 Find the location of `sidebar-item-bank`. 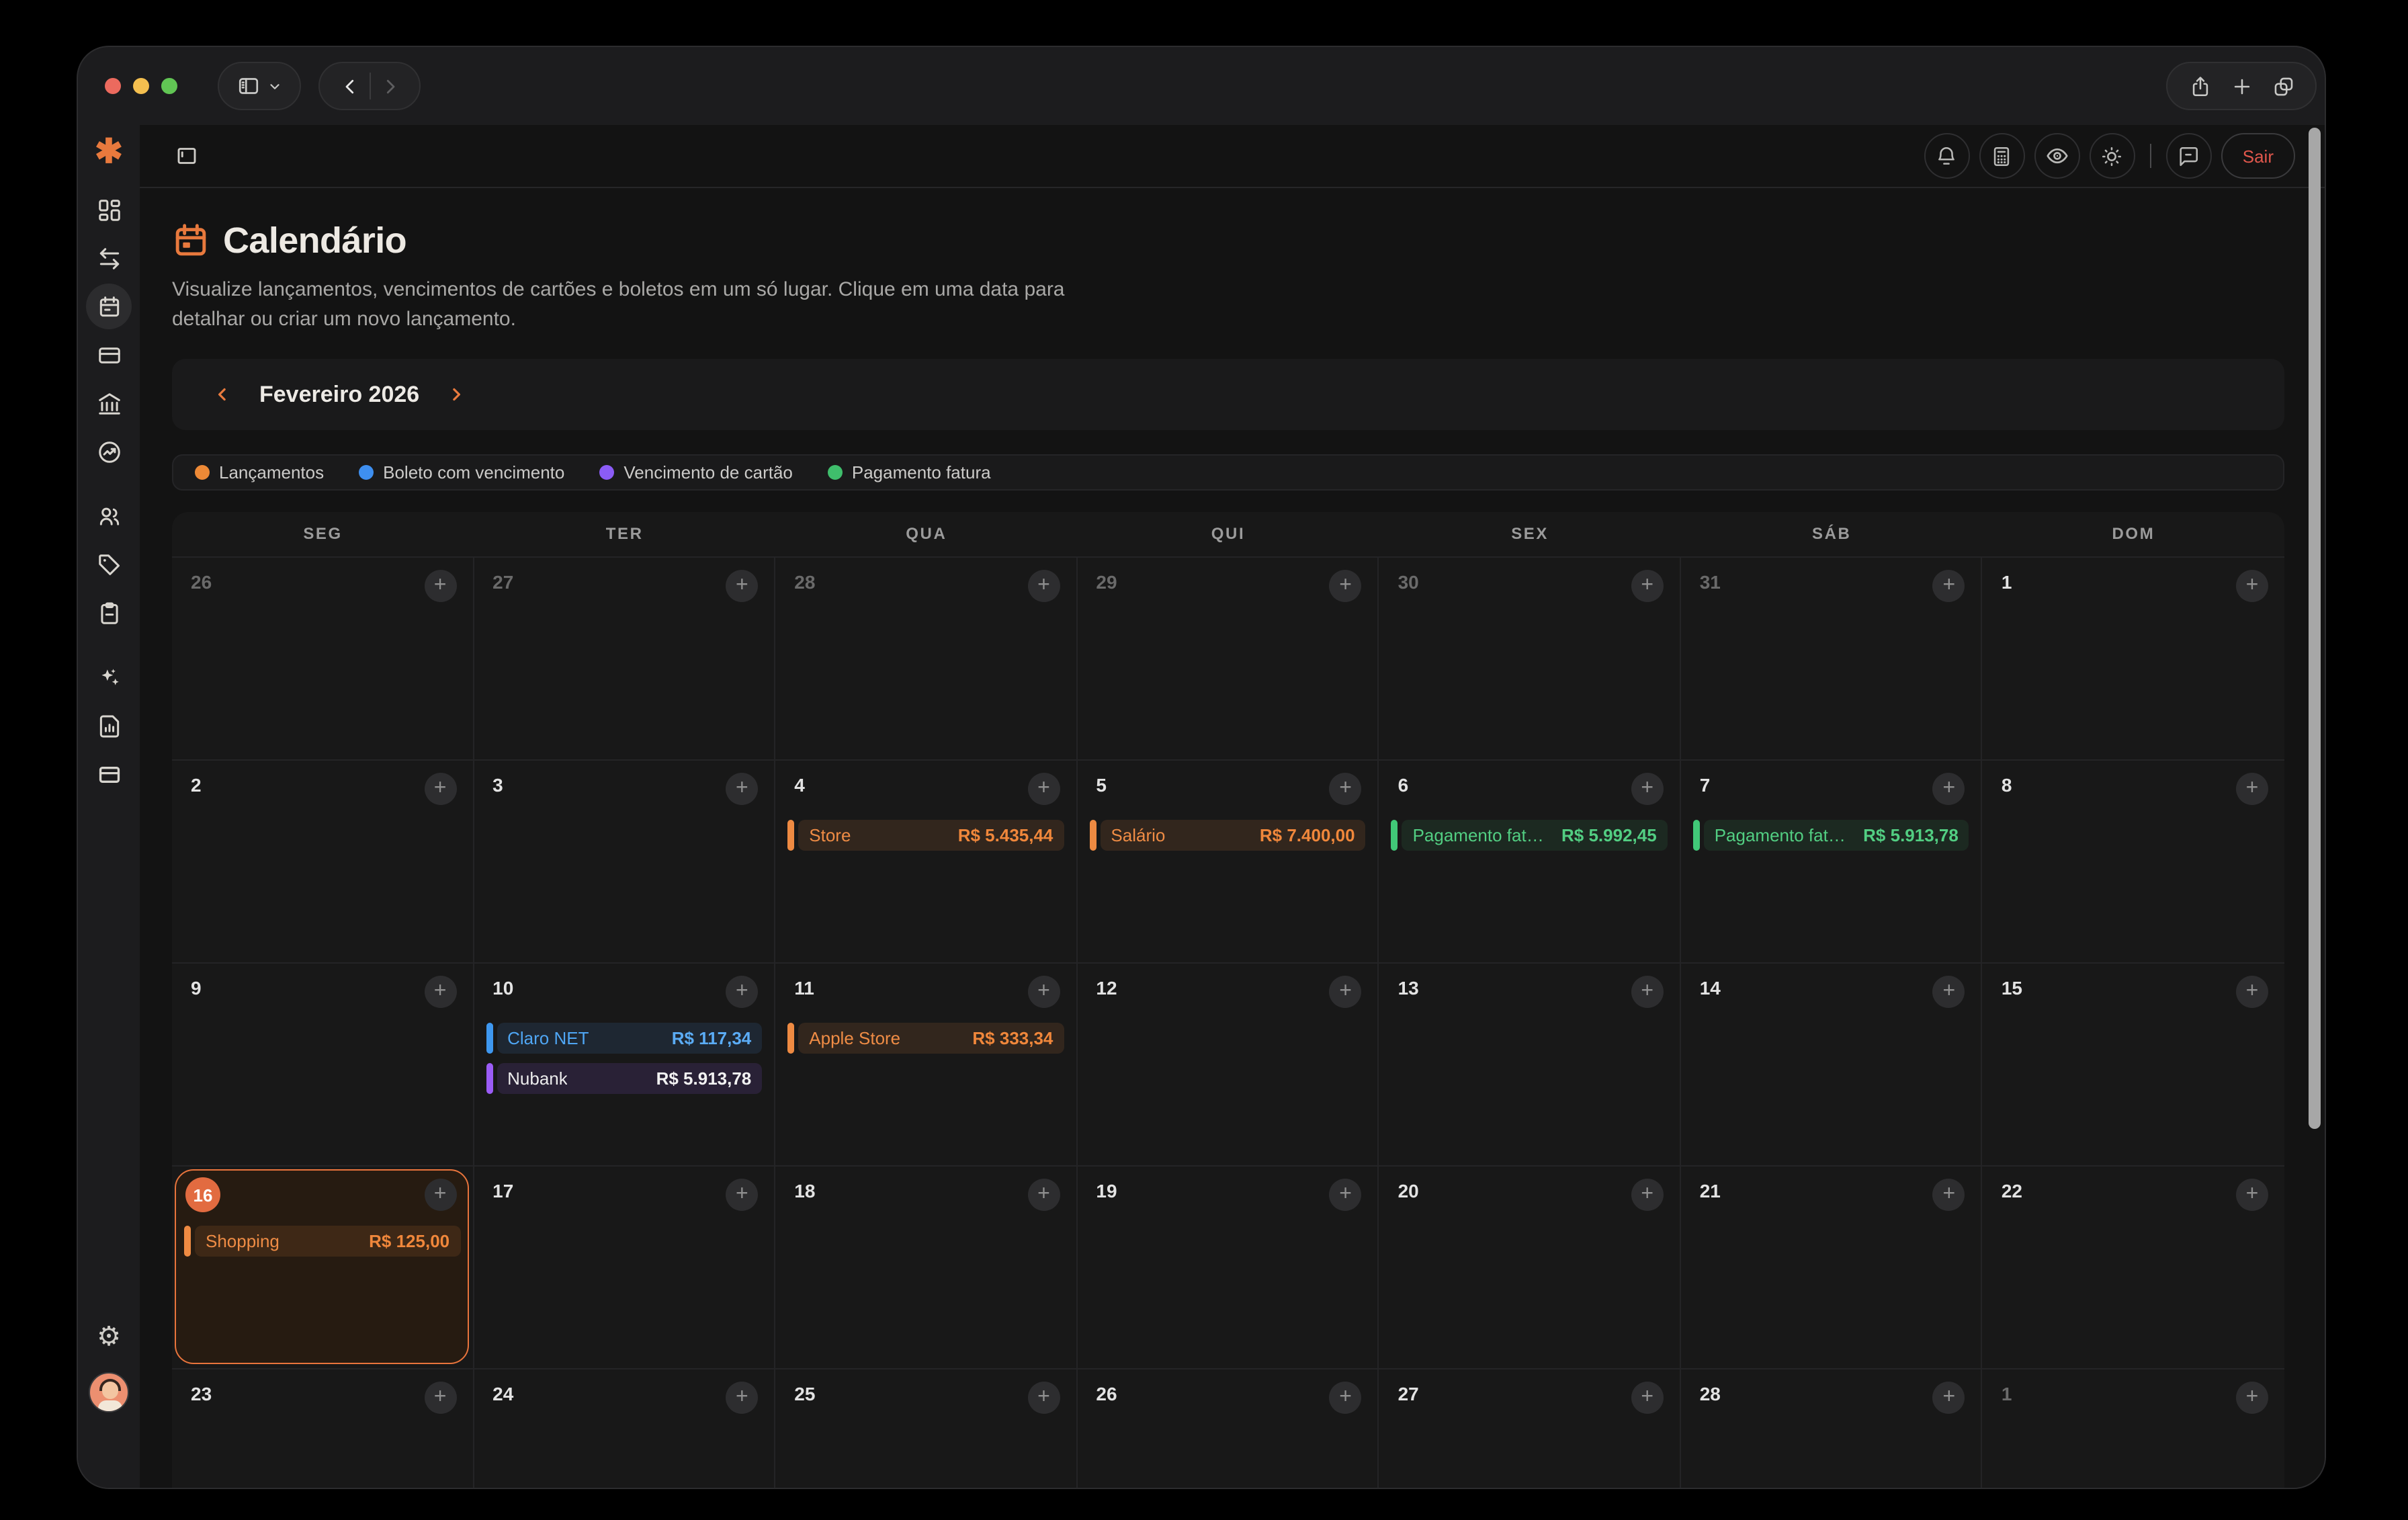

sidebar-item-bank is located at coordinates (109, 403).